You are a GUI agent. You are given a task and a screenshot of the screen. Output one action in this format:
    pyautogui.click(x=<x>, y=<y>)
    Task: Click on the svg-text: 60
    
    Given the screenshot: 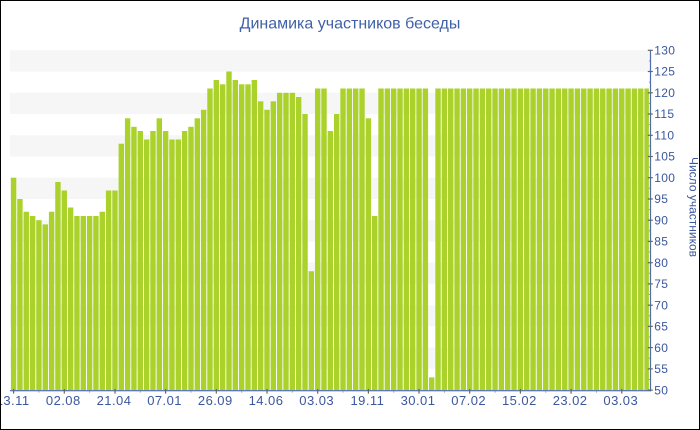 What is the action you would take?
    pyautogui.click(x=661, y=347)
    